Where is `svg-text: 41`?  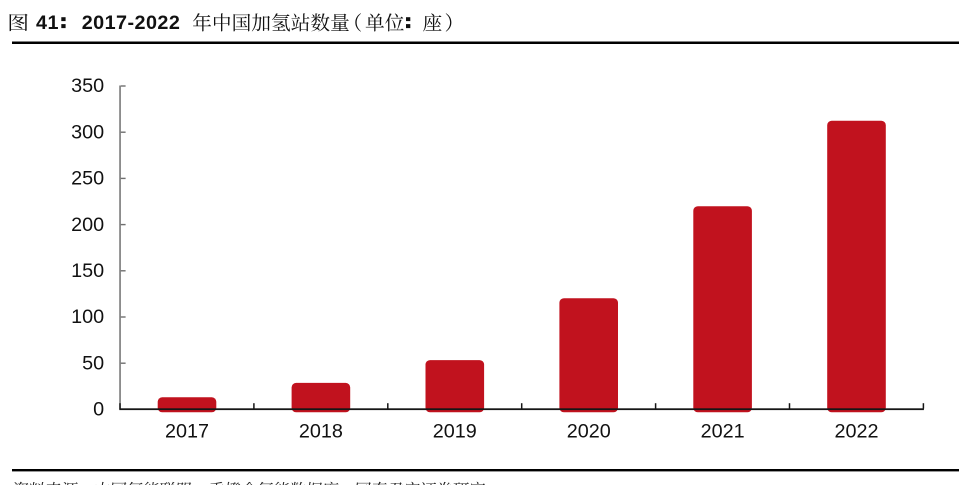
svg-text: 41 is located at coordinates (47, 23).